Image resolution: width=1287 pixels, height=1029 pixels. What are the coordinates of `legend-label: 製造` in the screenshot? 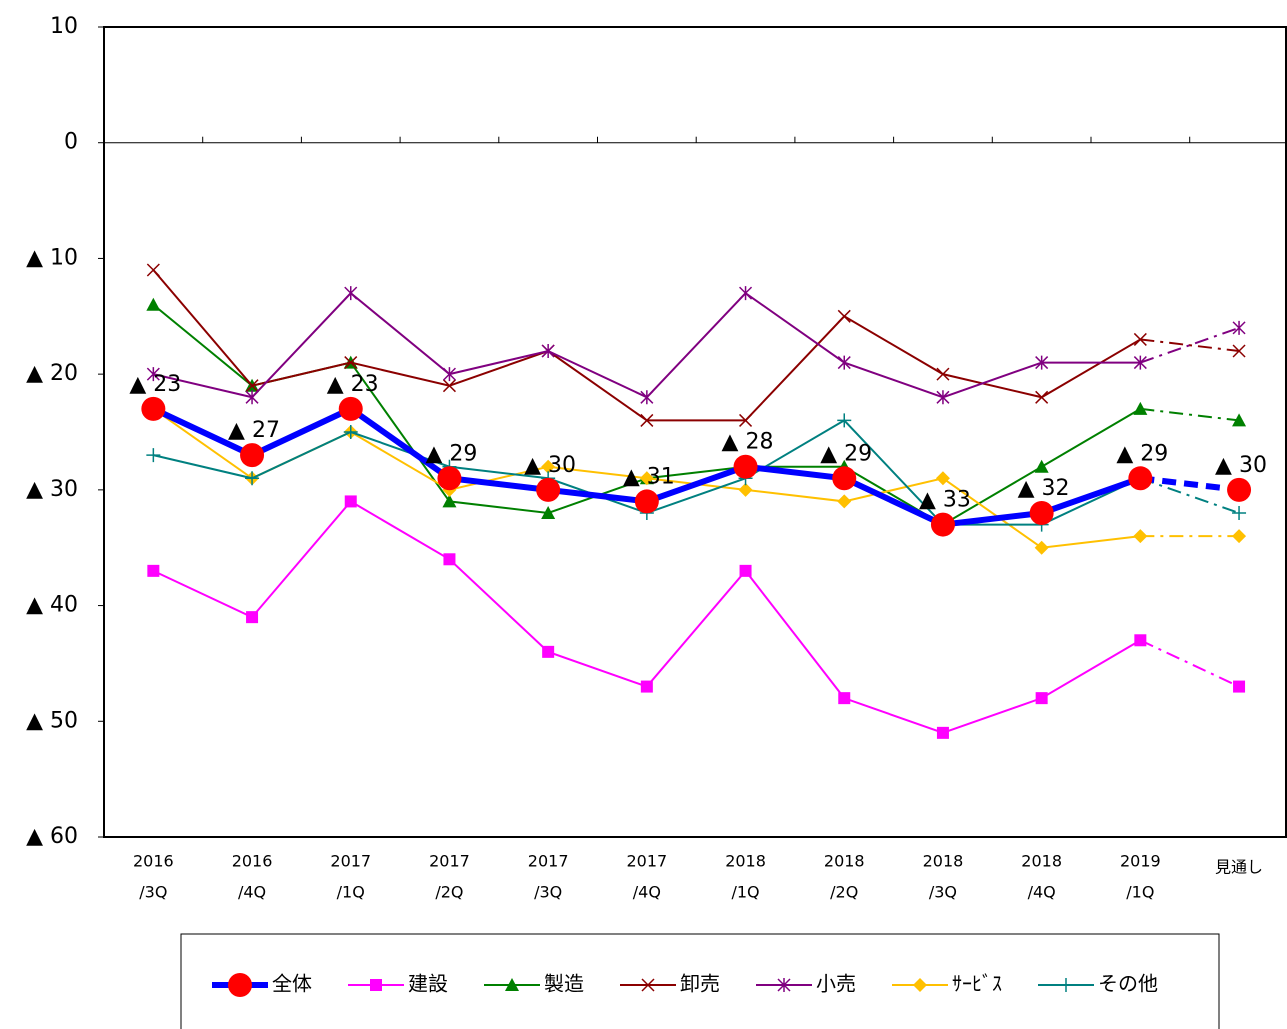 It's located at (564, 984).